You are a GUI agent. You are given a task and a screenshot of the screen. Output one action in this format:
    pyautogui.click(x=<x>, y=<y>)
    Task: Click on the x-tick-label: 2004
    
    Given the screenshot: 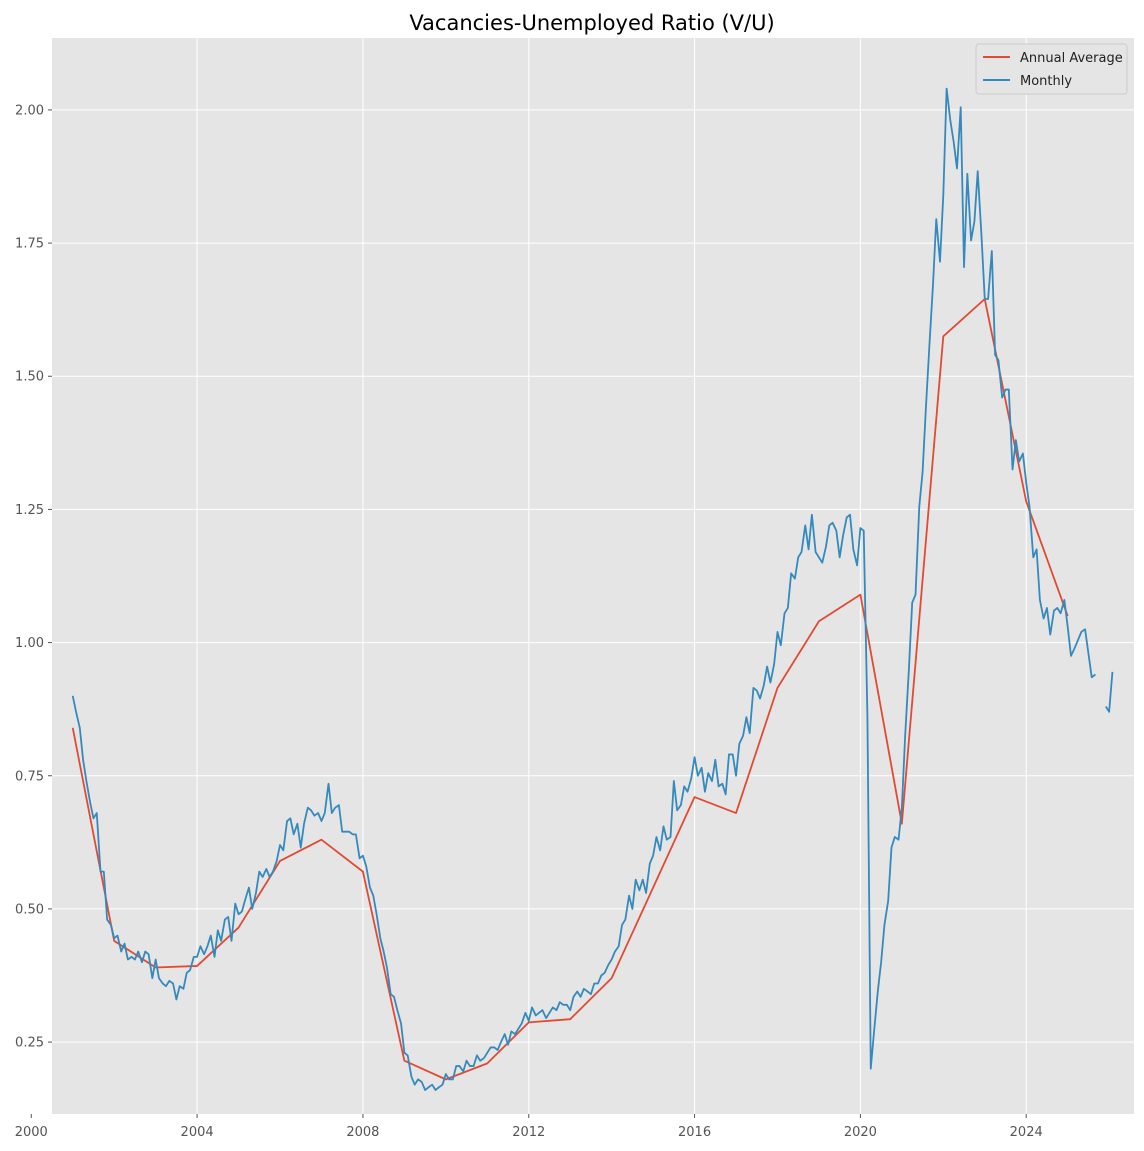 What is the action you would take?
    pyautogui.click(x=197, y=1132)
    